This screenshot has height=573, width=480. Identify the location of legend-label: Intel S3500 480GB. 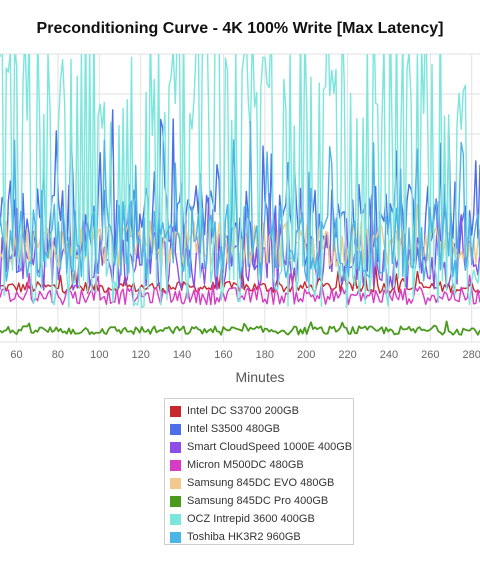
(233, 429).